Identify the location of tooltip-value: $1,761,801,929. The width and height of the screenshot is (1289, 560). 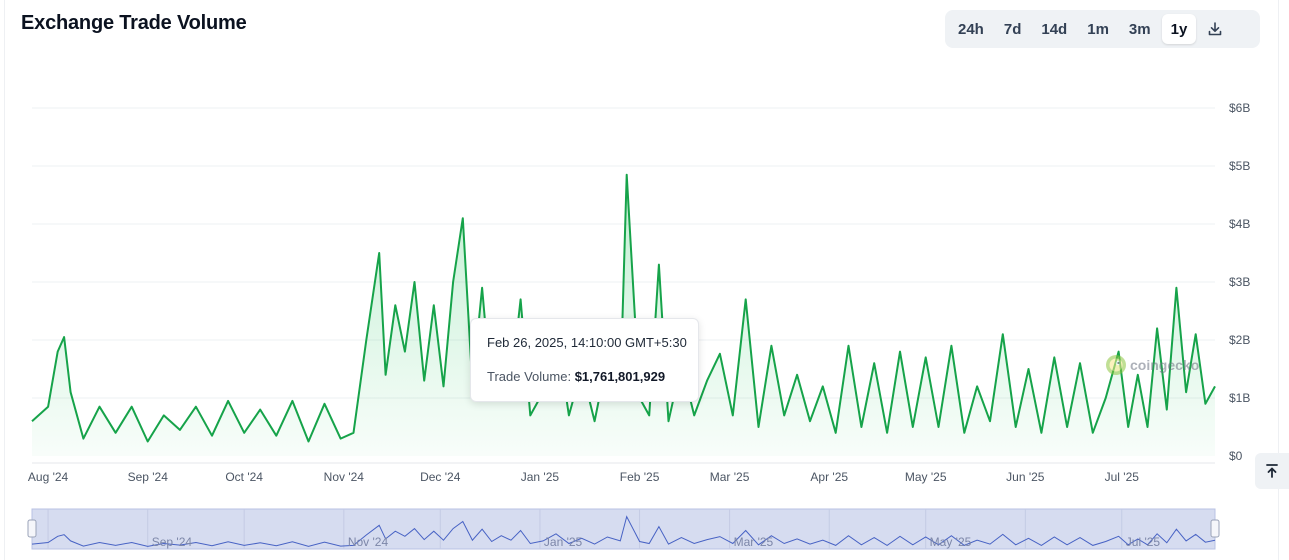
(620, 376).